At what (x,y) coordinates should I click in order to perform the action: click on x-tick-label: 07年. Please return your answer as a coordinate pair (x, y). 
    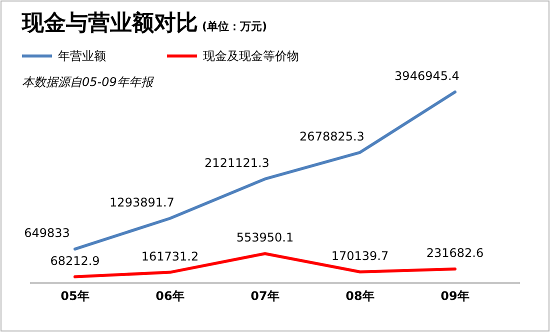
    Looking at the image, I should click on (265, 296).